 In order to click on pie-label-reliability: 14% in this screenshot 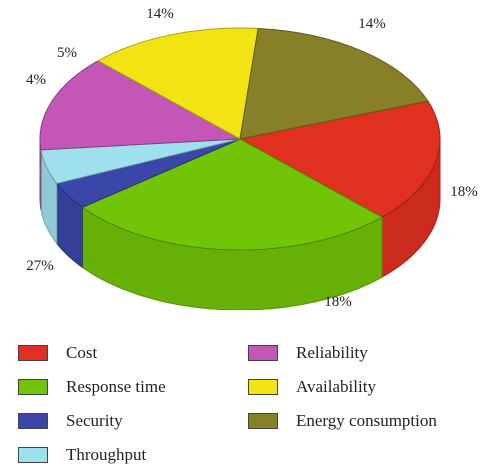, I will do `click(160, 14)`.